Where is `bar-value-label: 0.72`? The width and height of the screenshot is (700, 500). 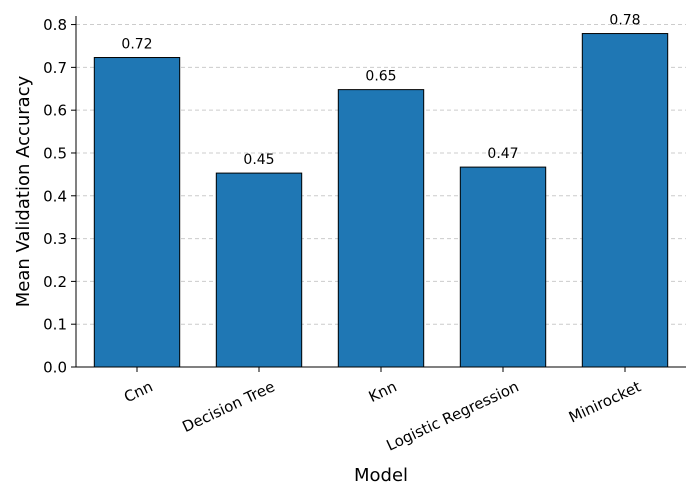
bar-value-label: 0.72 is located at coordinates (136, 45).